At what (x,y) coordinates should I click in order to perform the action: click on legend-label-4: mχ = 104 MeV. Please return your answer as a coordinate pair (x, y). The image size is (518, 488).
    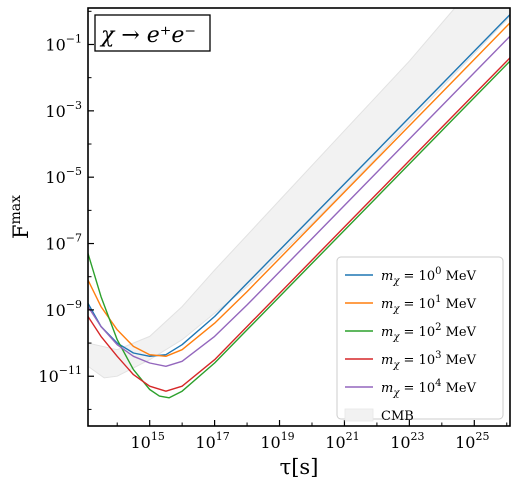
    Looking at the image, I should click on (429, 388).